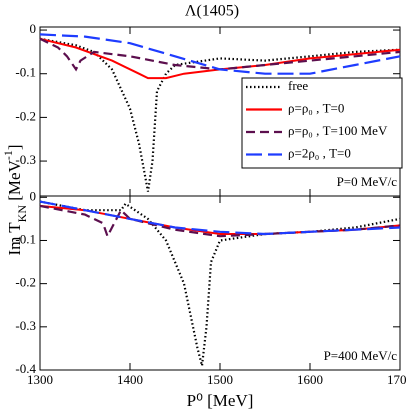 This screenshot has height=415, width=407. What do you see at coordinates (298, 85) in the screenshot?
I see `legend-label: free` at bounding box center [298, 85].